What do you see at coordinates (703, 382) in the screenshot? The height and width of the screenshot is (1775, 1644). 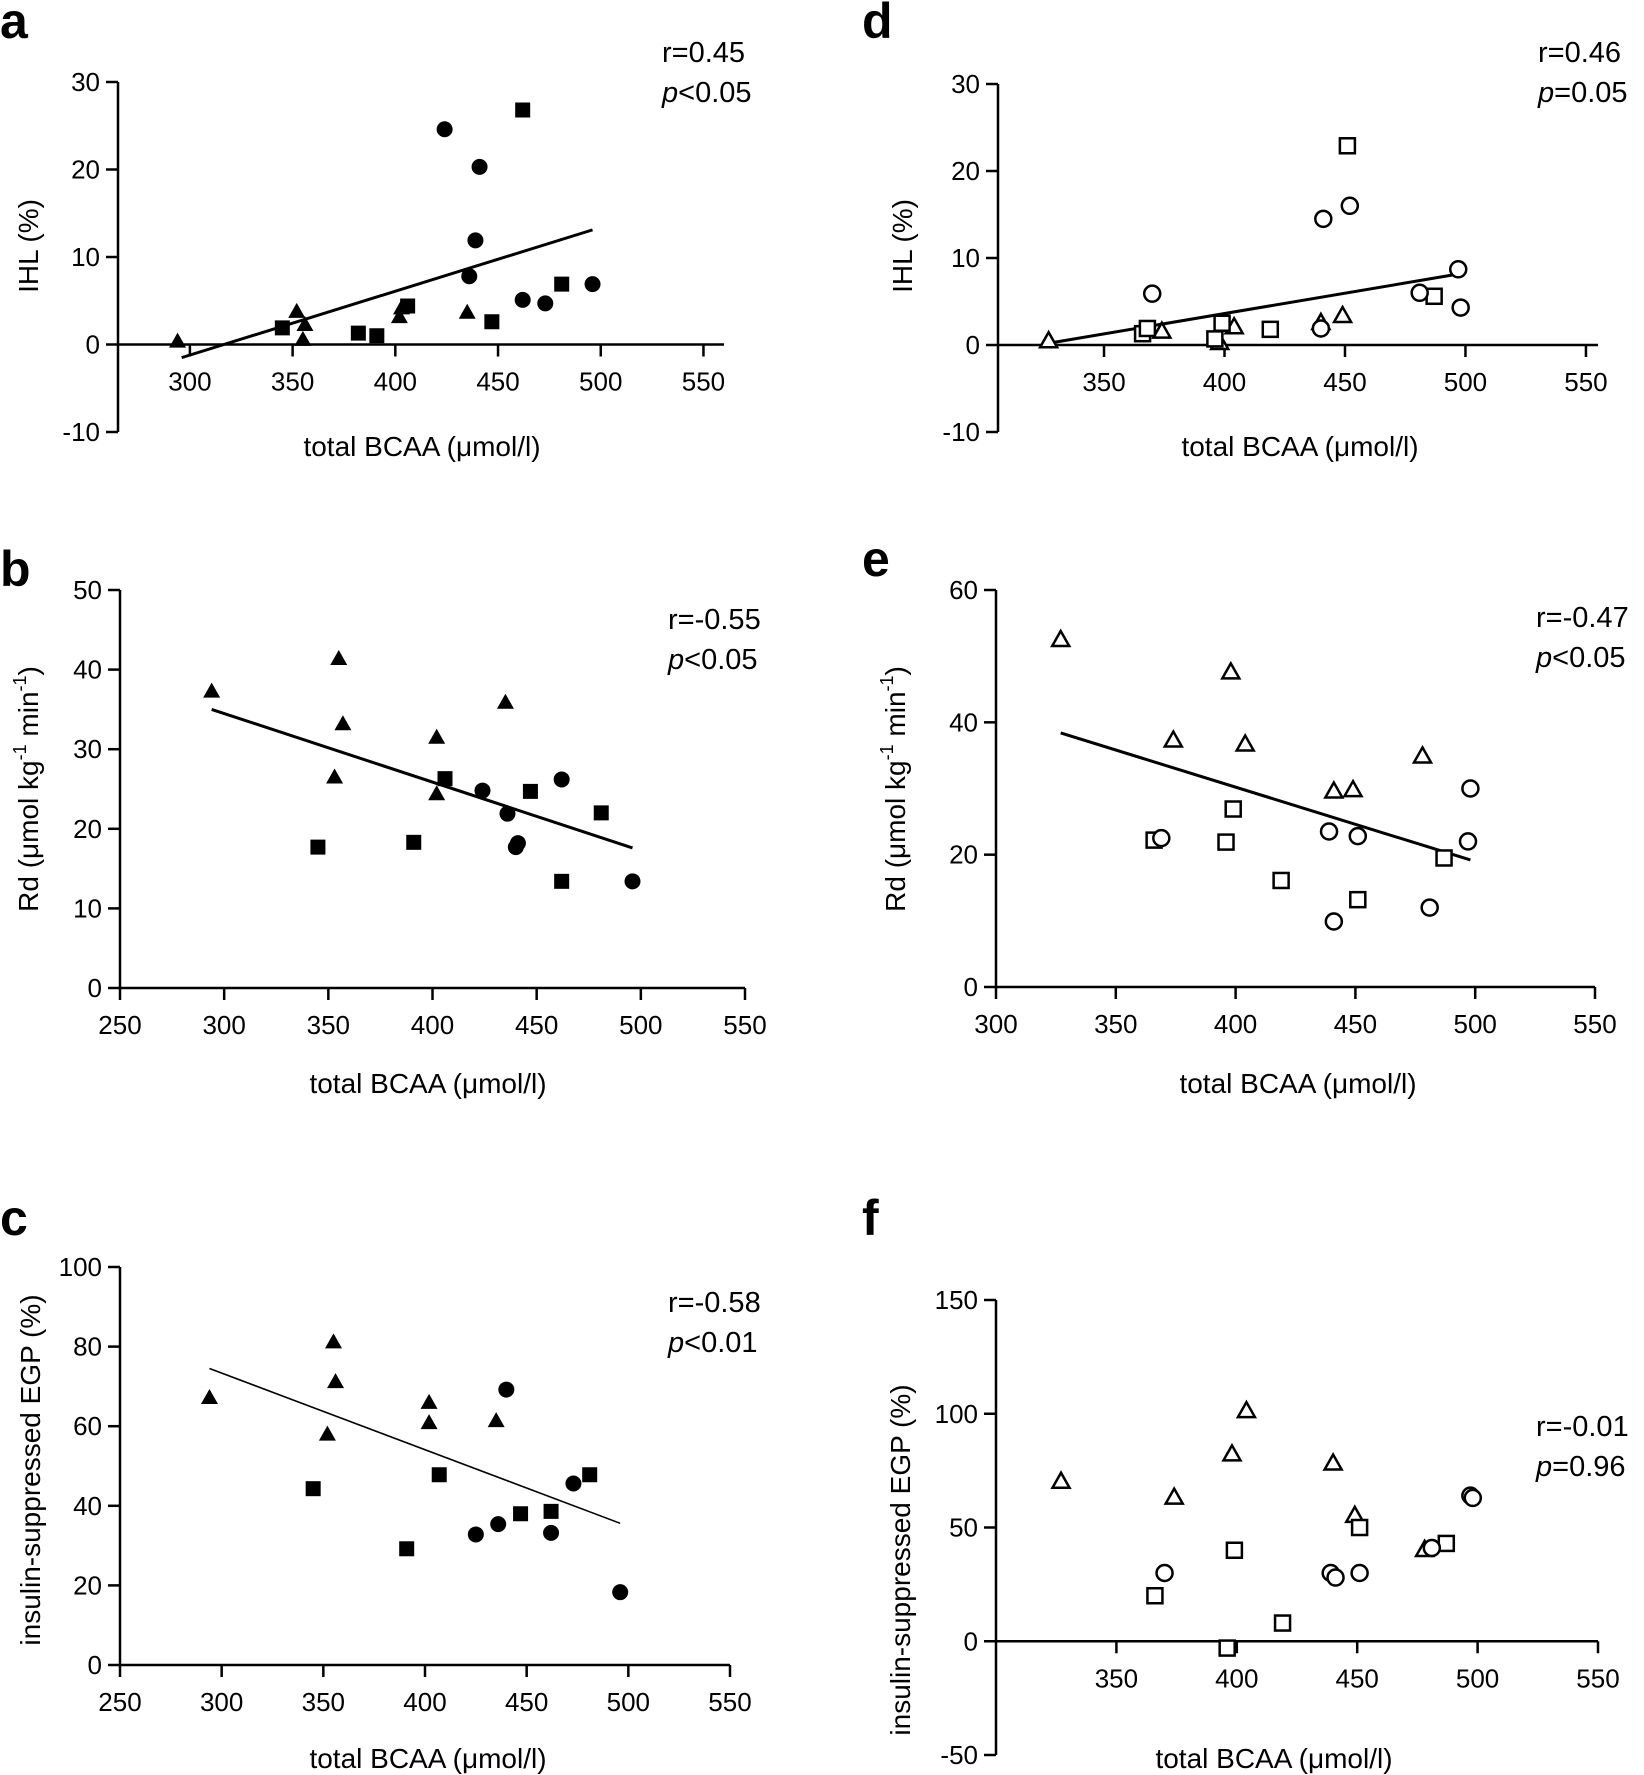 I see `panel-a-x-tick-label: 550` at bounding box center [703, 382].